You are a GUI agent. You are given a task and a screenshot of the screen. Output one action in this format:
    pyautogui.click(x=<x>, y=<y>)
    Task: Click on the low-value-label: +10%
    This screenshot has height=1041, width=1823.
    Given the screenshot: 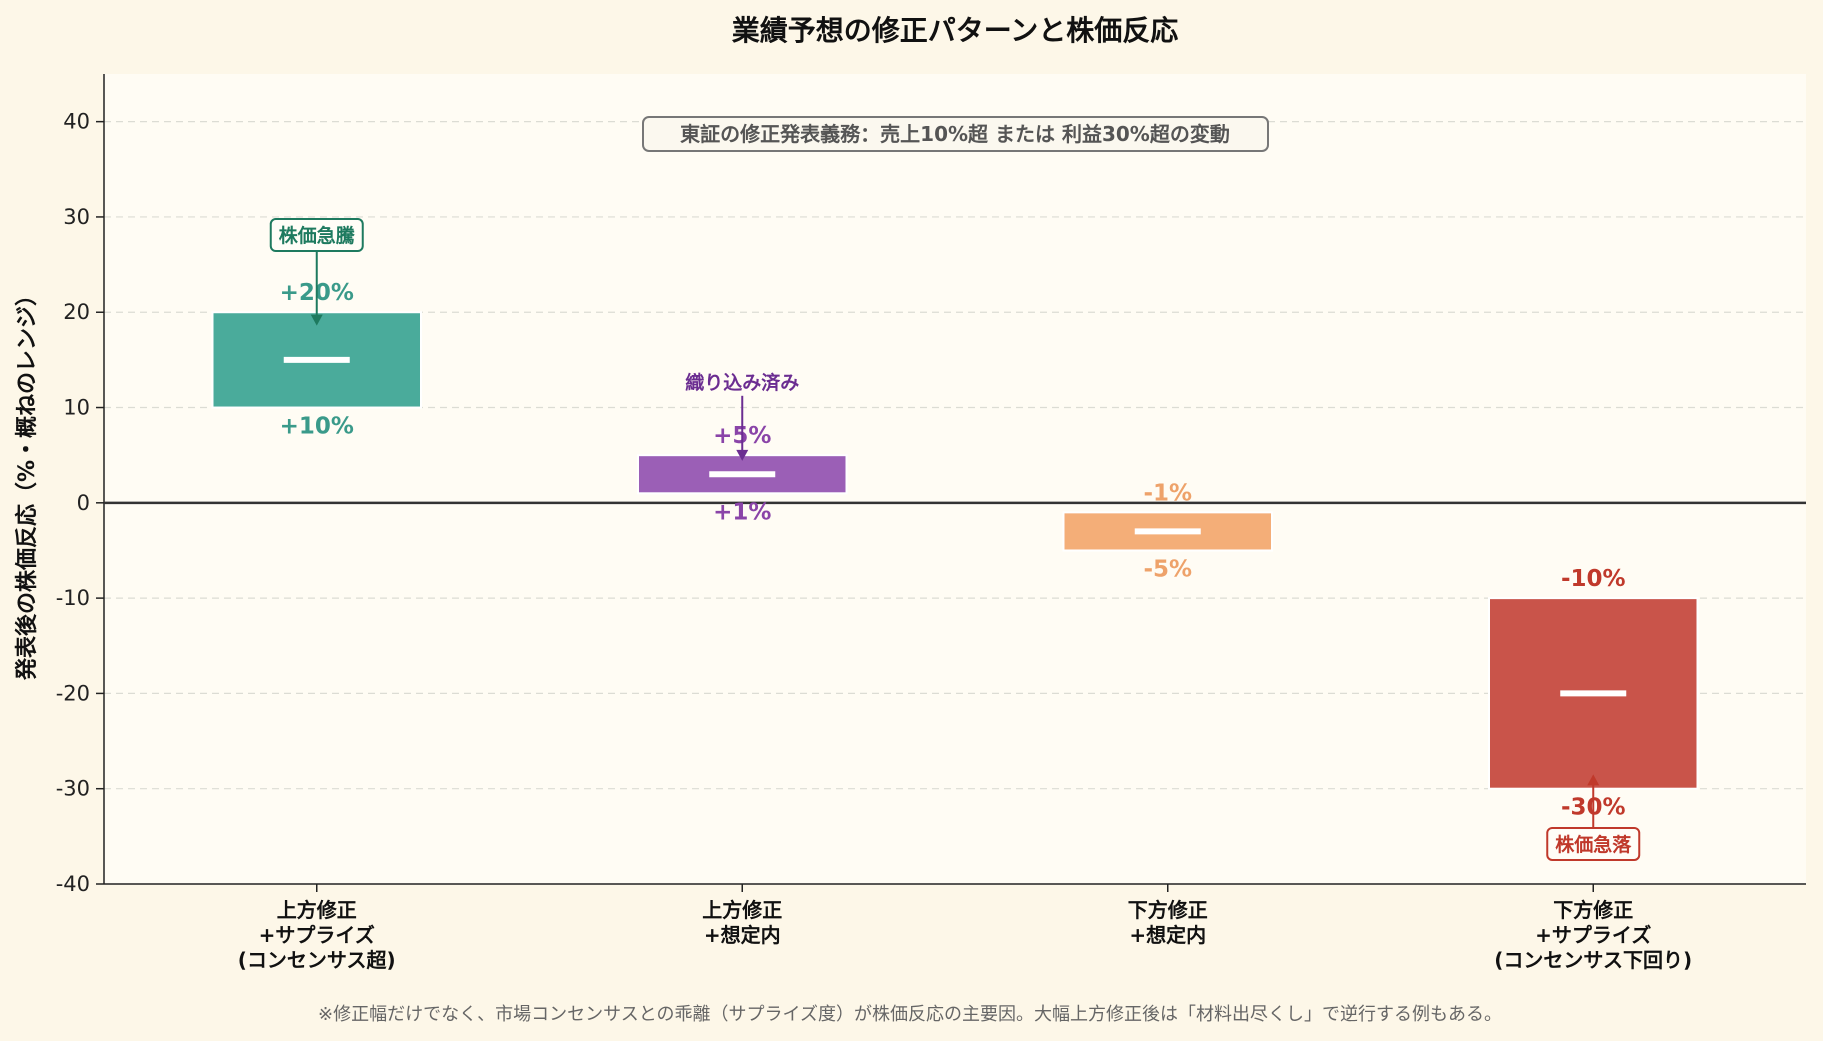 What is the action you would take?
    pyautogui.click(x=317, y=427)
    